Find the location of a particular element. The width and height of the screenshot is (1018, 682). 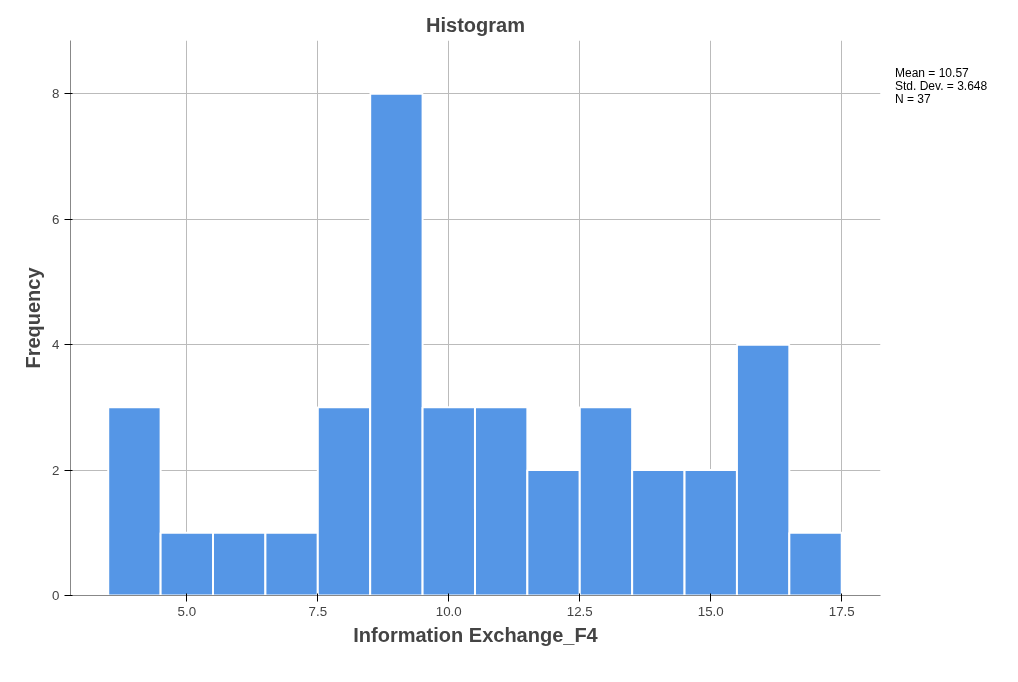

x-axis-title: Information Exchange_F4 is located at coordinates (476, 634).